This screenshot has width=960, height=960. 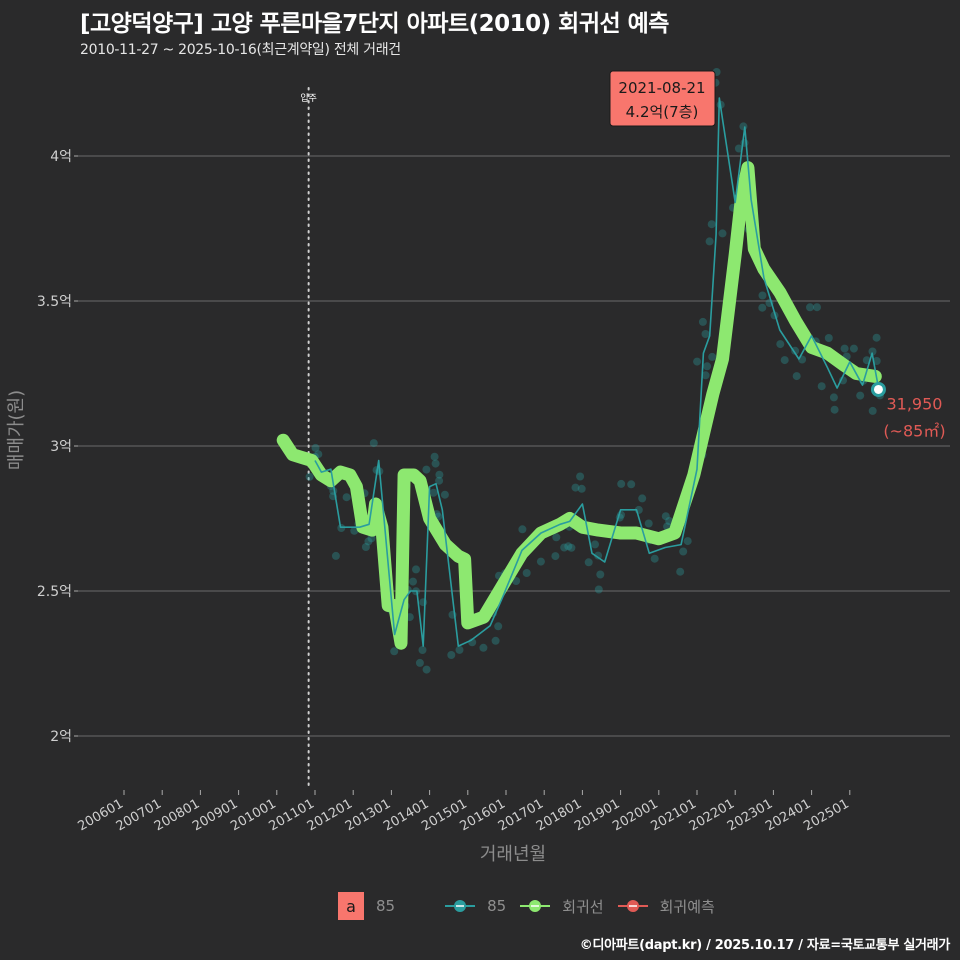 What do you see at coordinates (878, 389) in the screenshot?
I see `last-trade-marker` at bounding box center [878, 389].